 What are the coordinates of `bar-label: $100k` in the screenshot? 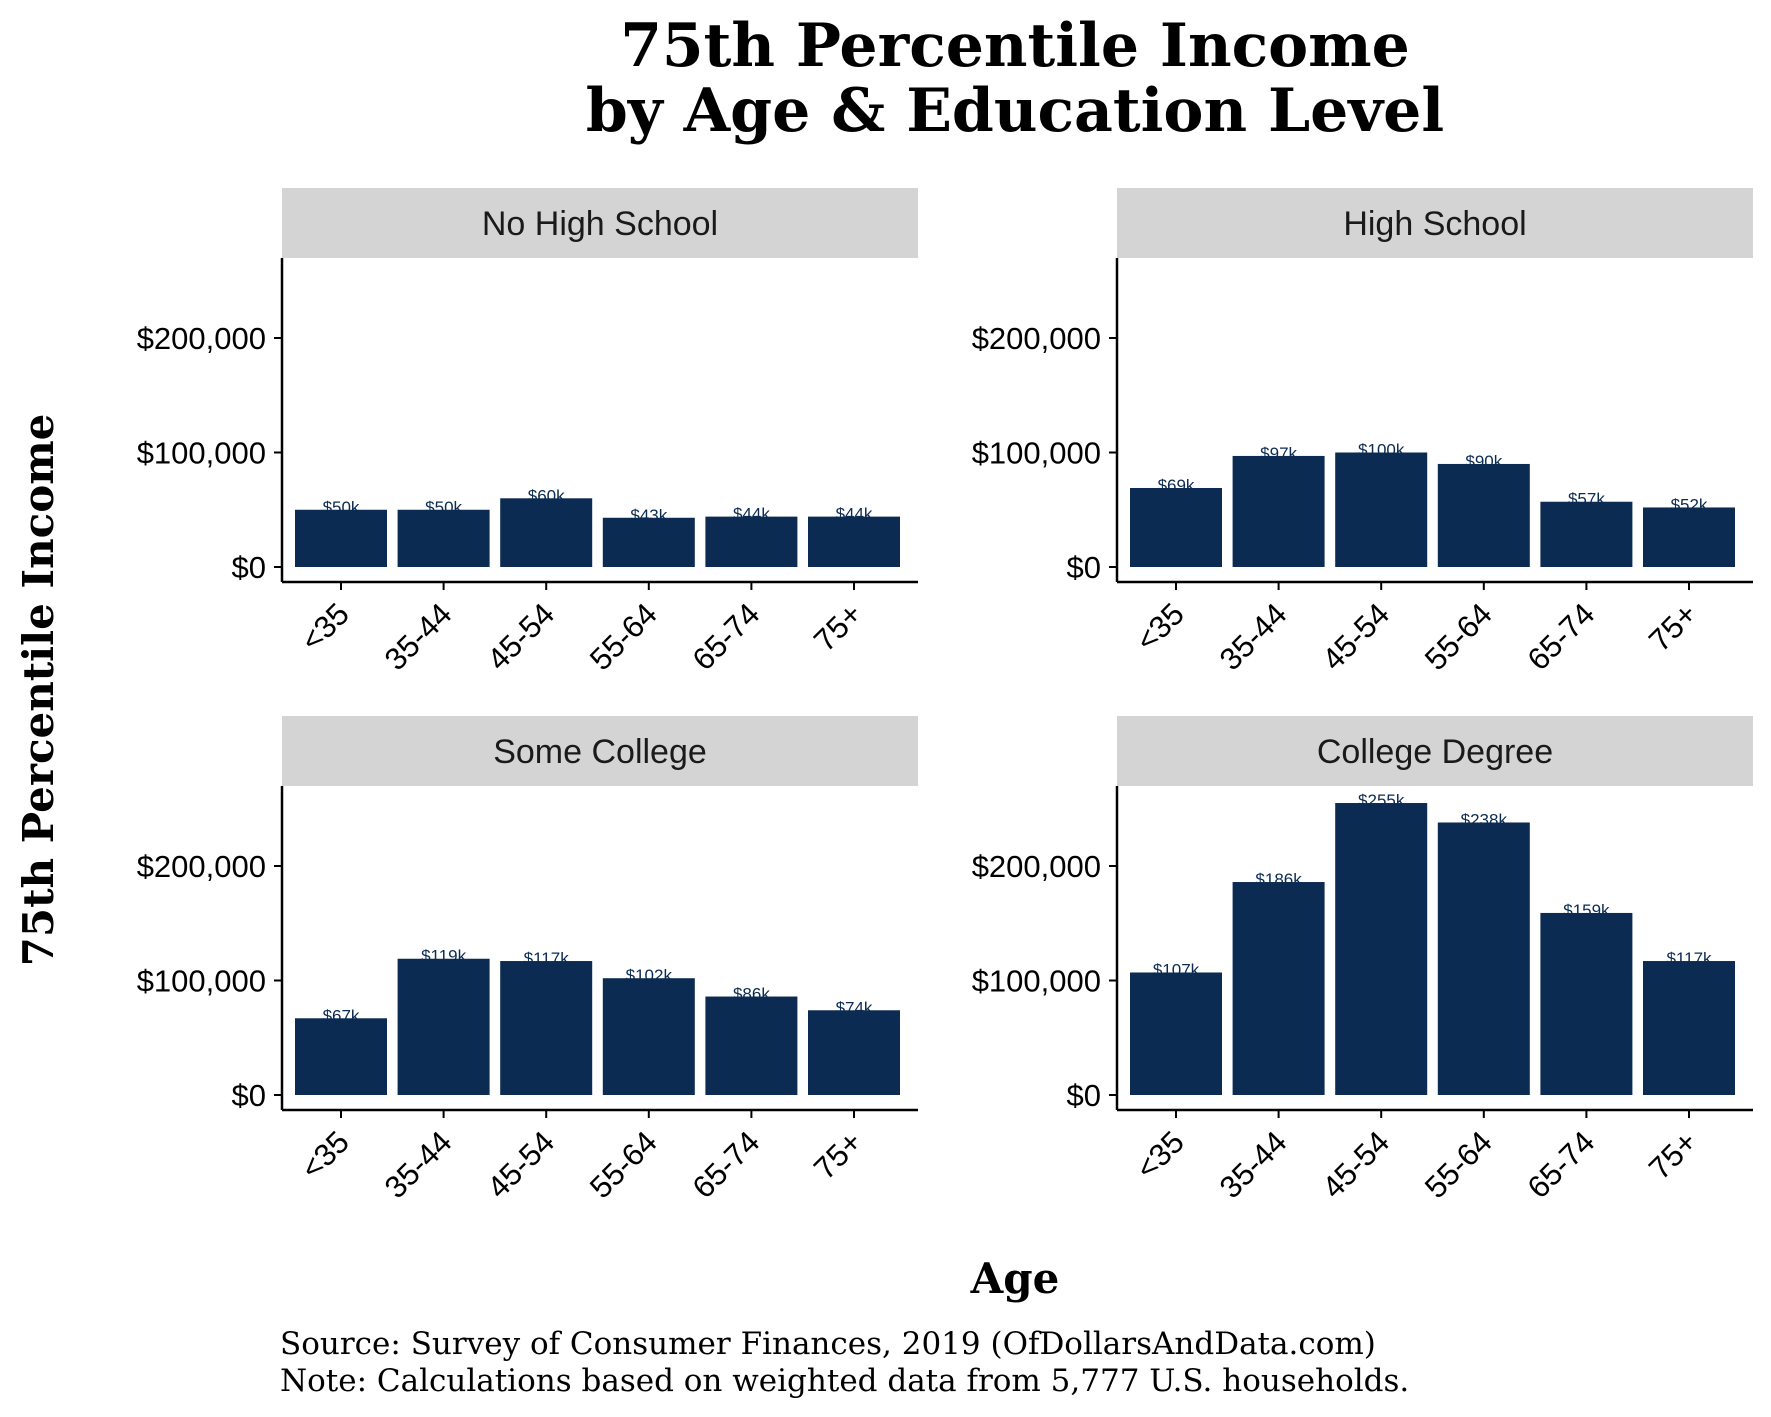 It's located at (1381, 450).